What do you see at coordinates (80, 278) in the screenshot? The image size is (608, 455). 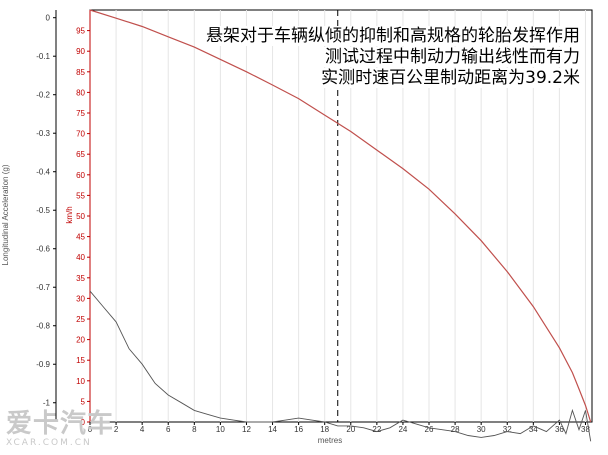 I see `y-right-tick-label: 35` at bounding box center [80, 278].